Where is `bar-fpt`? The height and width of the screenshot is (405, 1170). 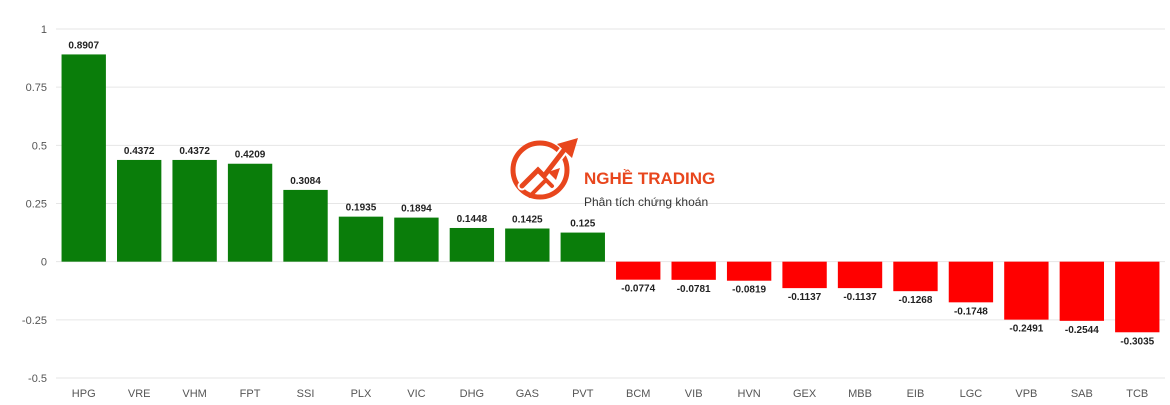 bar-fpt is located at coordinates (250, 212).